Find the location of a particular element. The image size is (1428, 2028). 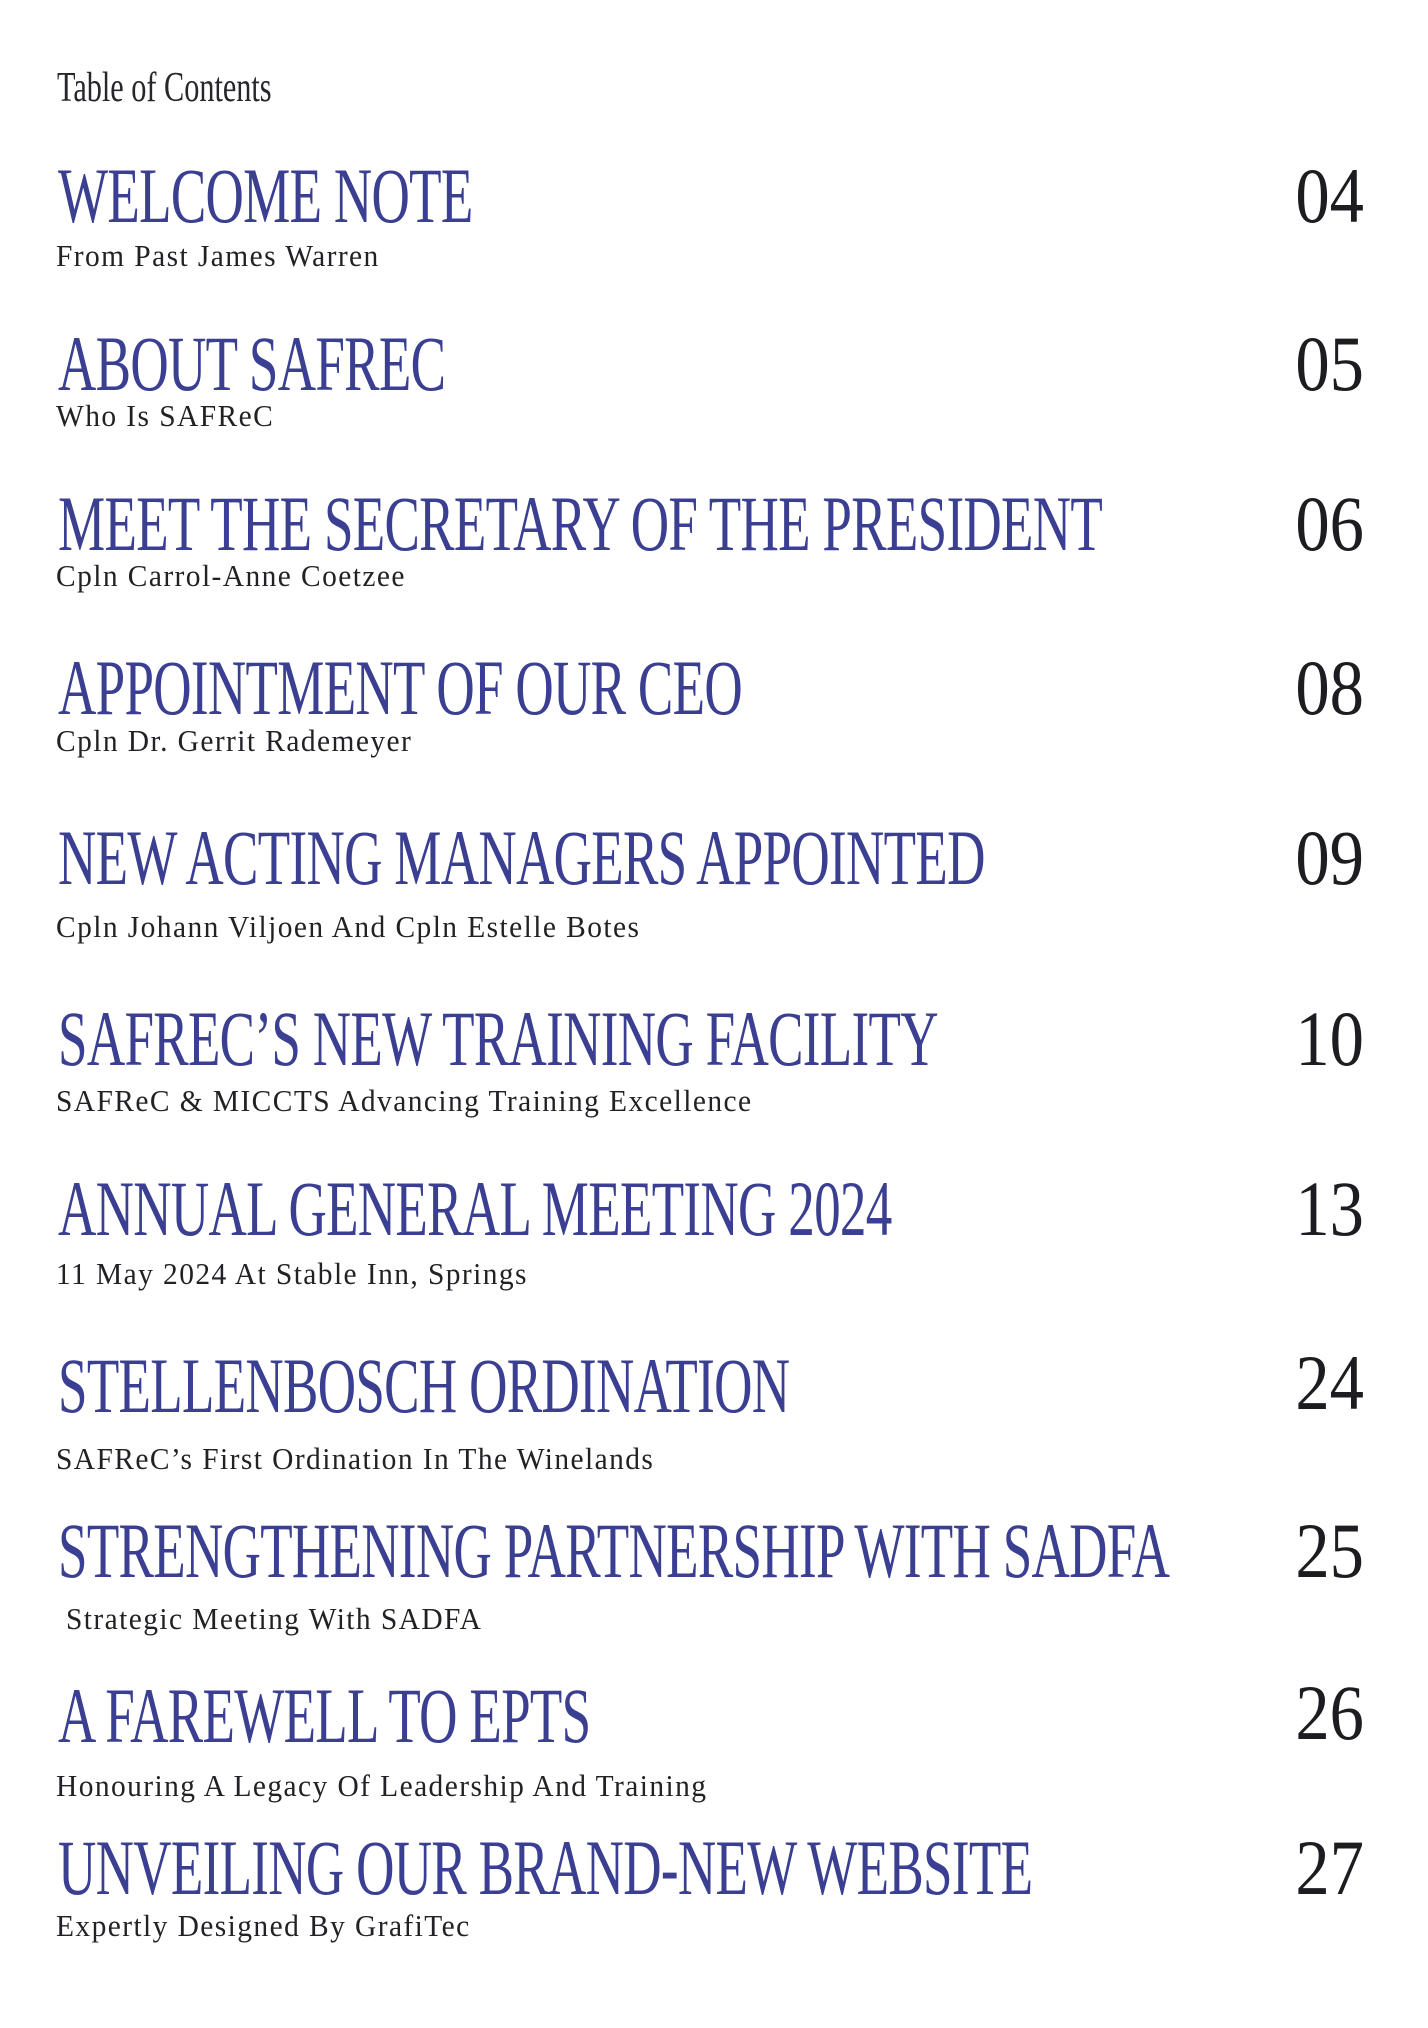

toc-entry-page-number: 09 is located at coordinates (1329, 857).